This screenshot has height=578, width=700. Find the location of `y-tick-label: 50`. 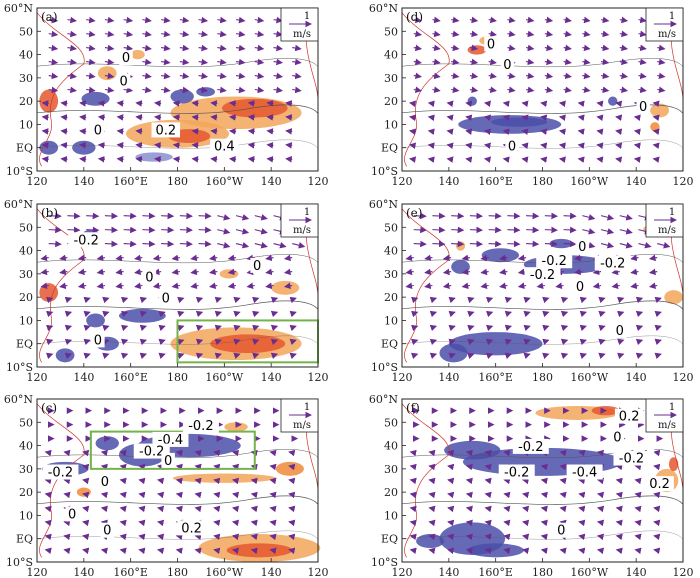

y-tick-label: 50 is located at coordinates (391, 422).